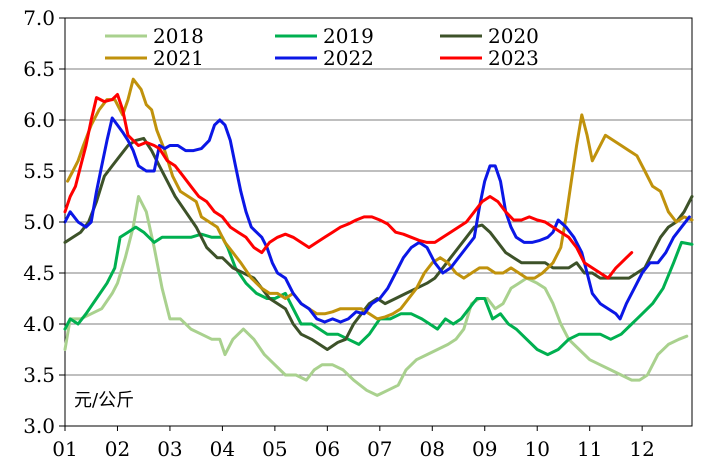 The width and height of the screenshot is (710, 473). What do you see at coordinates (348, 58) in the screenshot?
I see `legend-label-2022: 2022` at bounding box center [348, 58].